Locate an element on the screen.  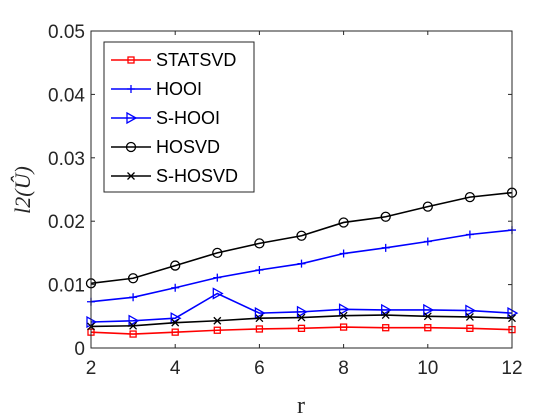
legend-label: STATSVD is located at coordinates (196, 60).